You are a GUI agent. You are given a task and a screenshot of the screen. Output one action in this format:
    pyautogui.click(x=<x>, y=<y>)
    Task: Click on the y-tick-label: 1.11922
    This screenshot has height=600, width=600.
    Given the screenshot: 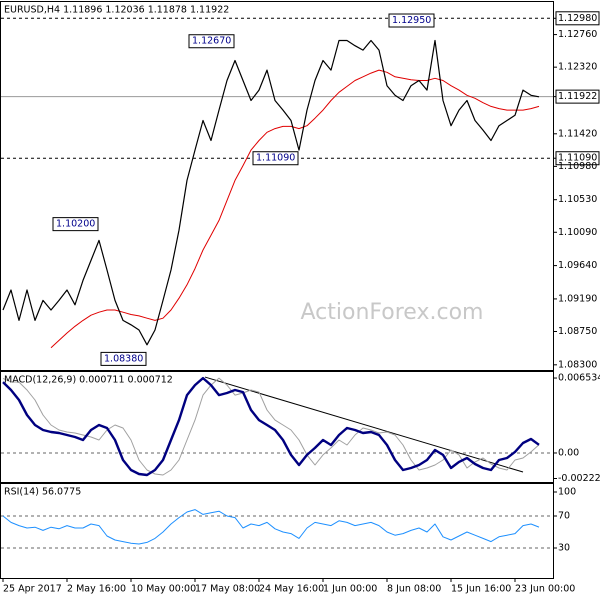 What is the action you would take?
    pyautogui.click(x=577, y=96)
    